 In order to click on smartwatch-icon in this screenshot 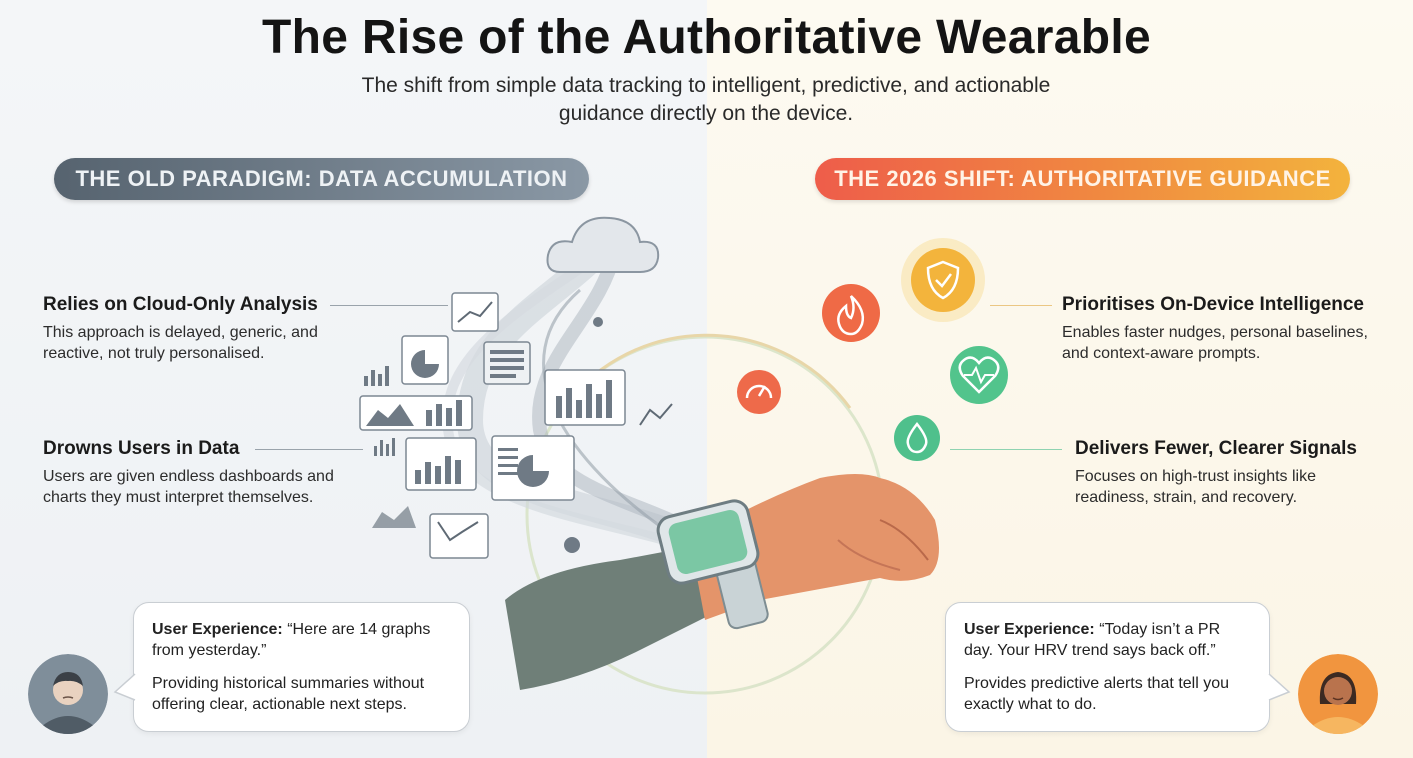, I will do `click(712, 564)`.